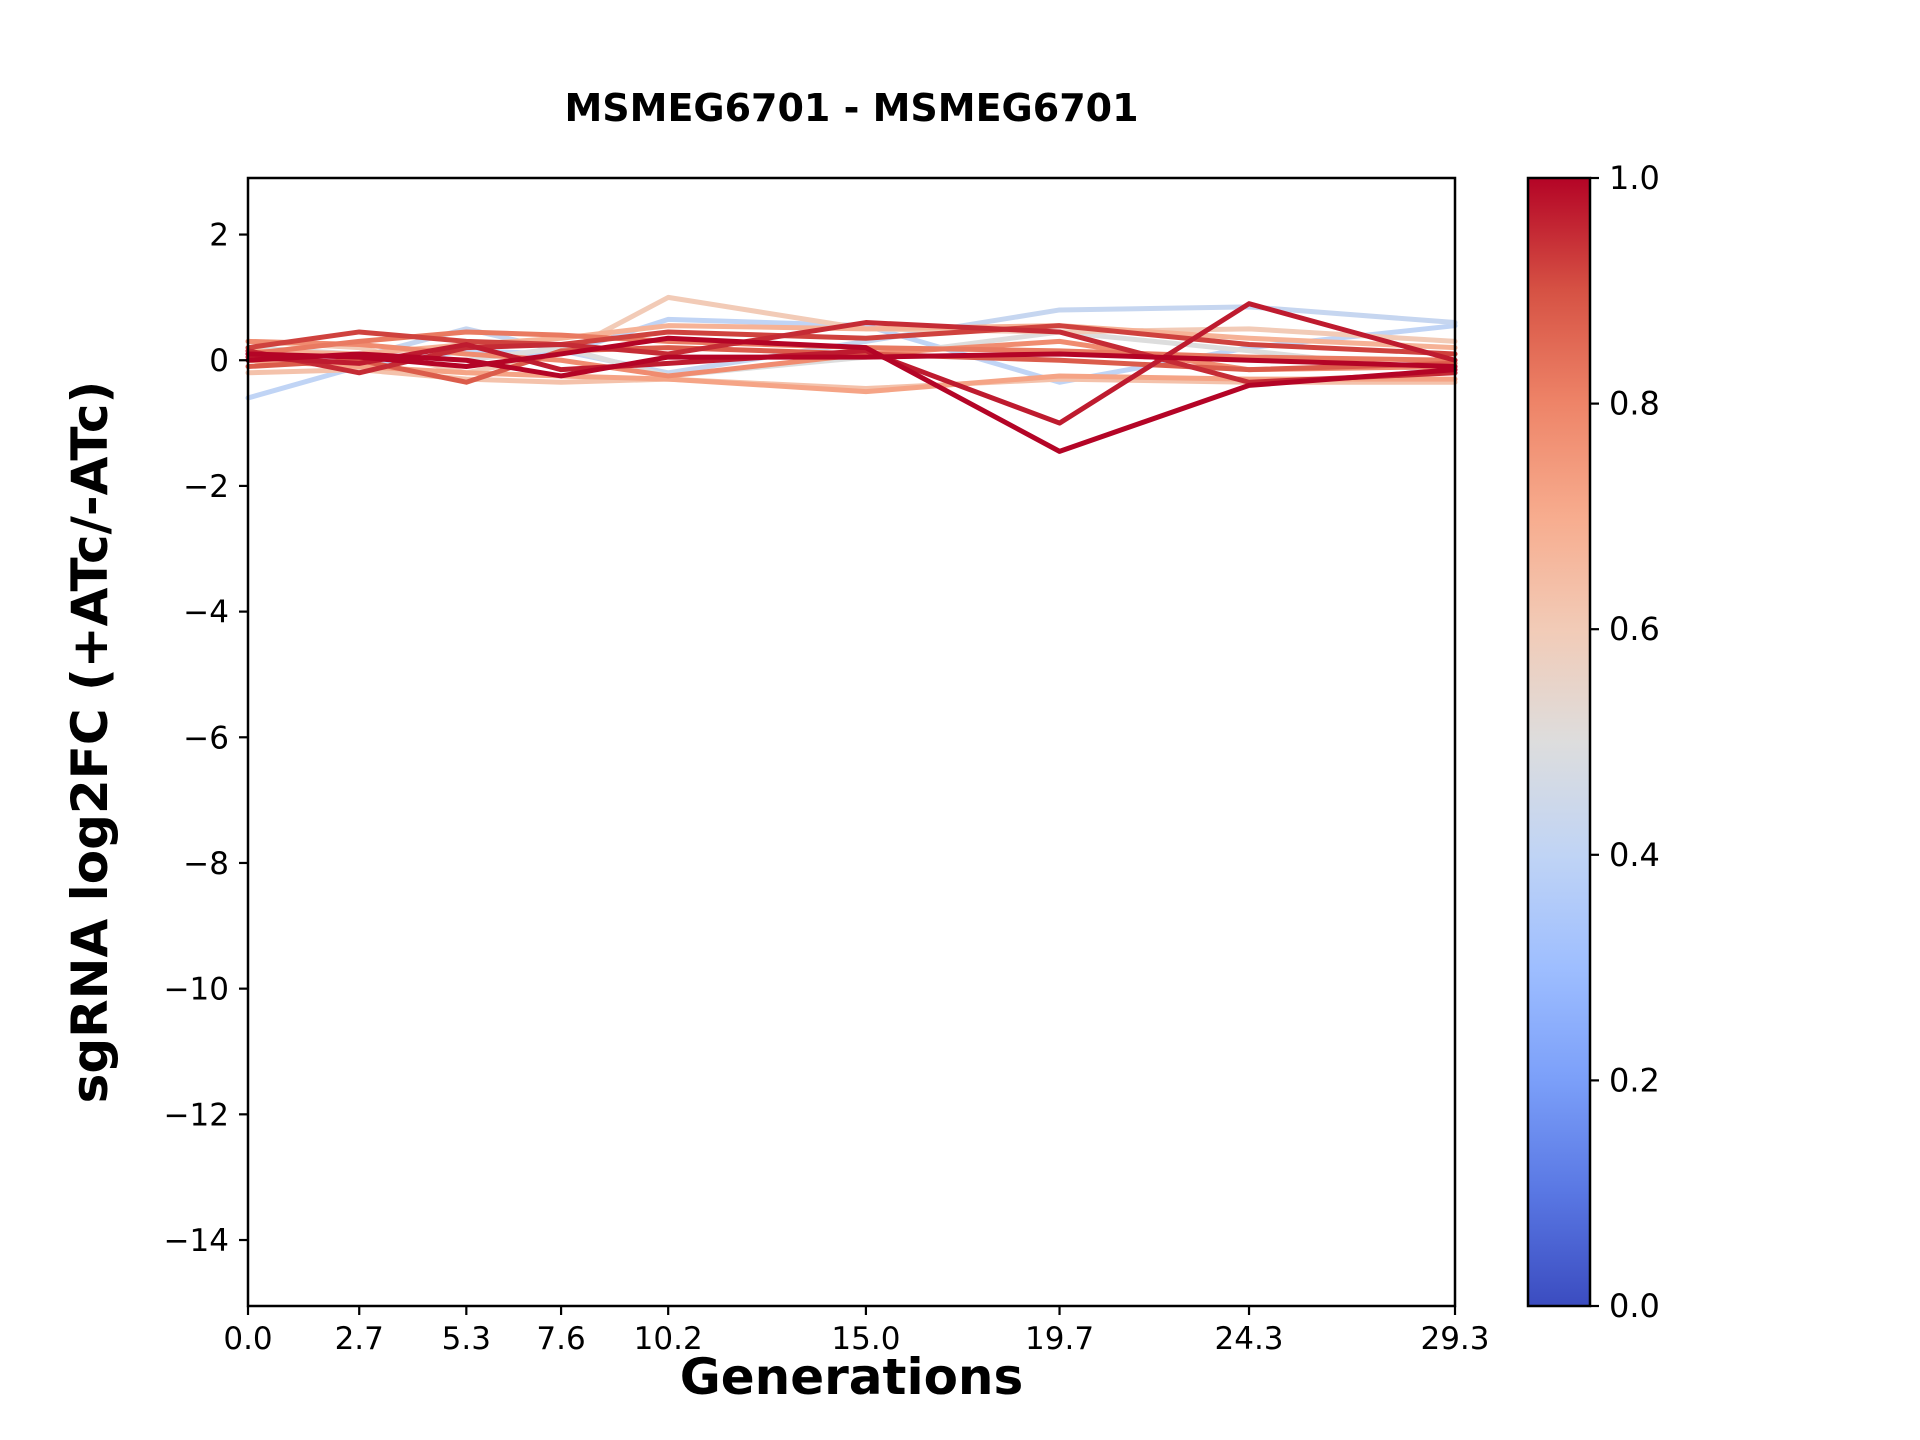  Describe the element at coordinates (851, 1377) in the screenshot. I see `x-axis-label: Generations` at that location.